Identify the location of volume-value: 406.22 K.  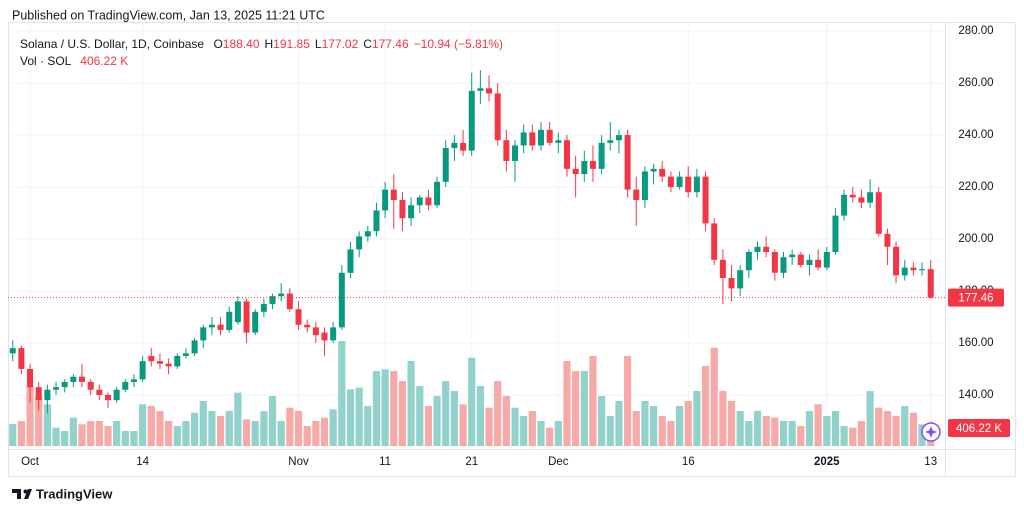
(104, 61).